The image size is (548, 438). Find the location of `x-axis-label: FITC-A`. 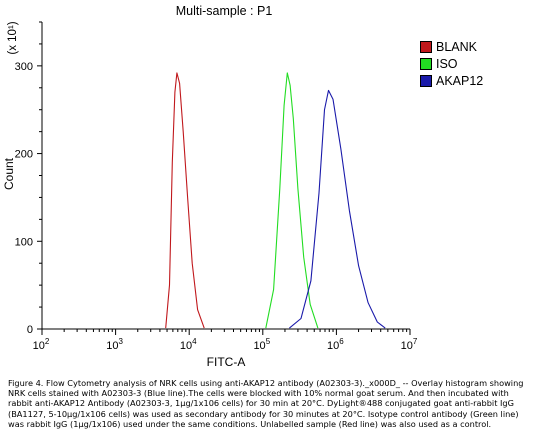

x-axis-label: FITC-A is located at coordinates (226, 362).